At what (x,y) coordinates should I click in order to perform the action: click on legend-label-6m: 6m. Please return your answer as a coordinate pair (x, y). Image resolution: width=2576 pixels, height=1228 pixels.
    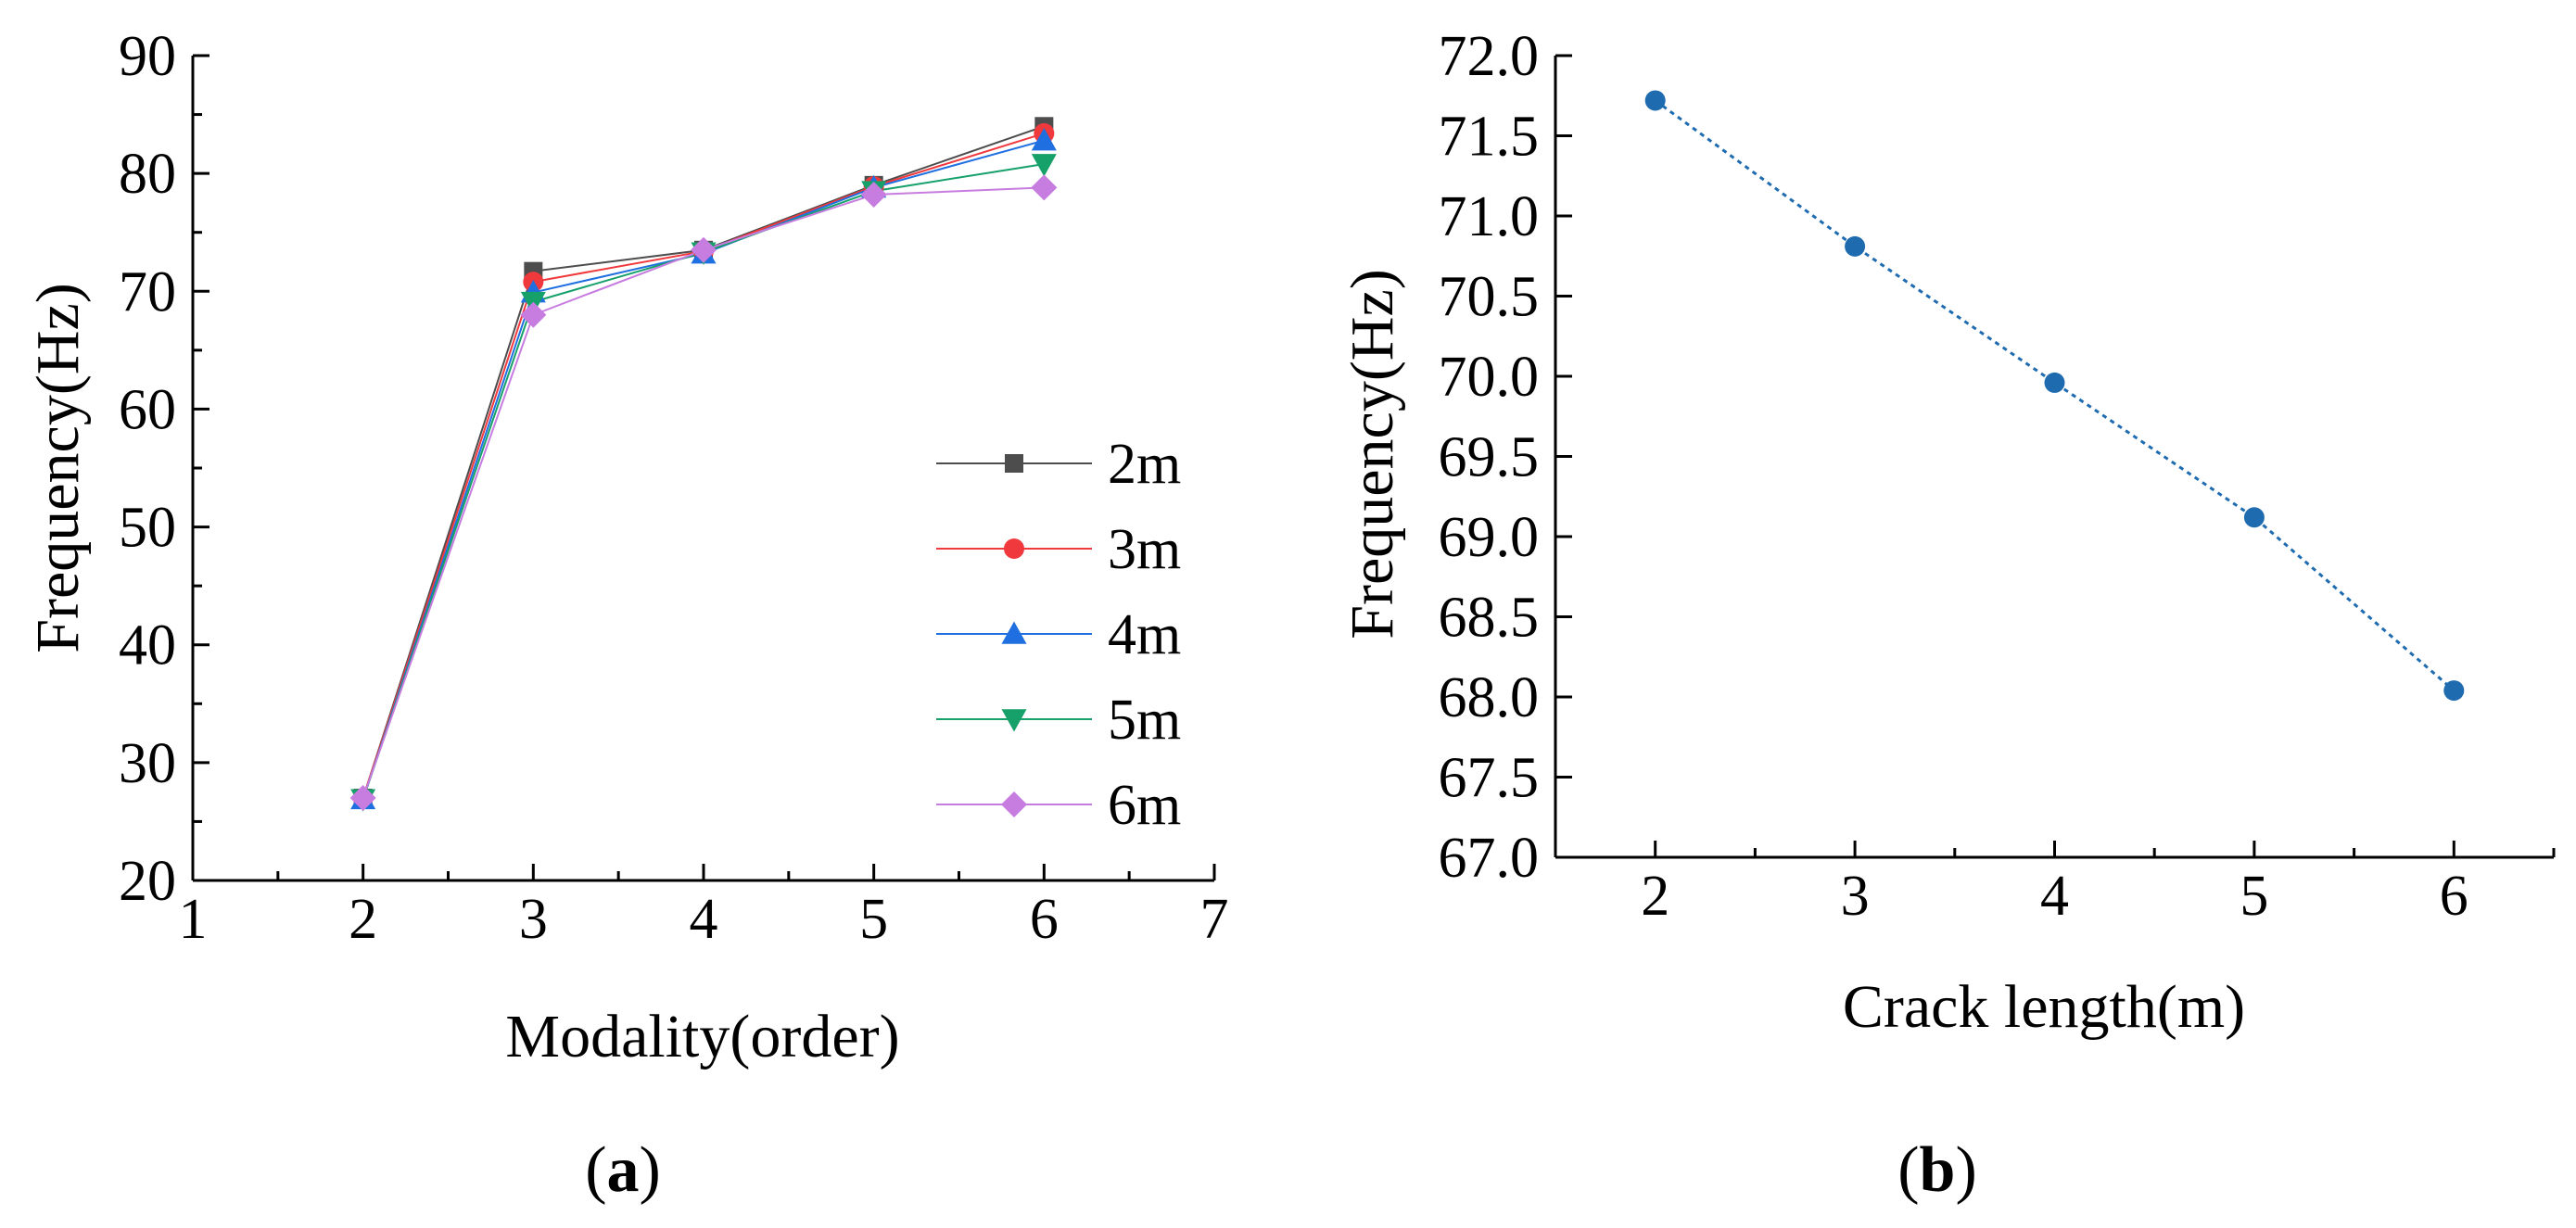
    Looking at the image, I should click on (1144, 805).